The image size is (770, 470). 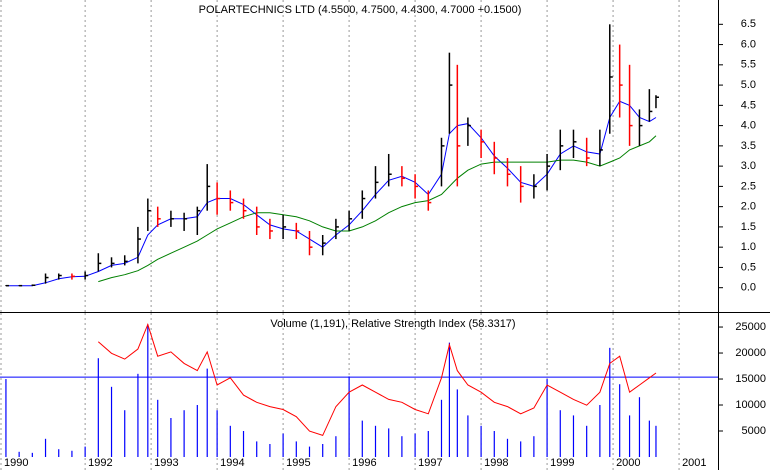 What do you see at coordinates (748, 126) in the screenshot?
I see `y-tick-label: 4.0` at bounding box center [748, 126].